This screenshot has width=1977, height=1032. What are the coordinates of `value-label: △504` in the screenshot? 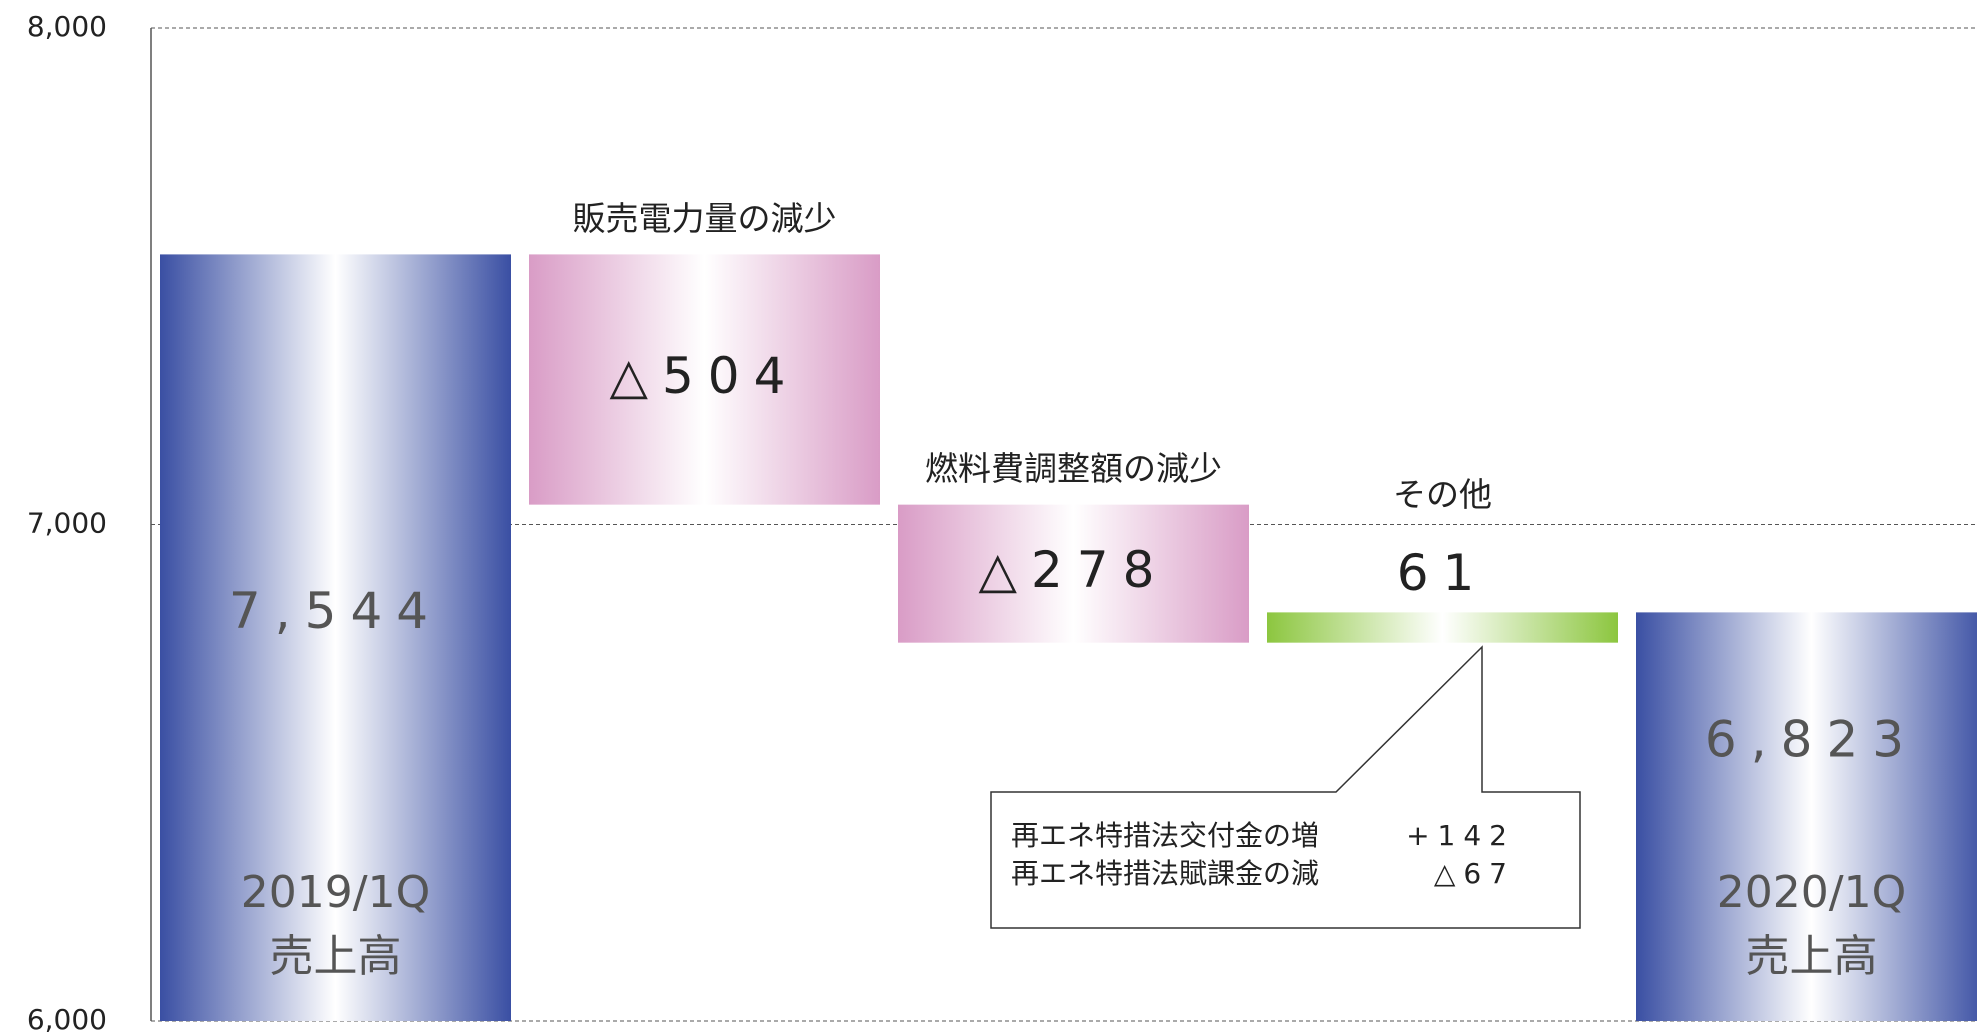 It's located at (705, 376).